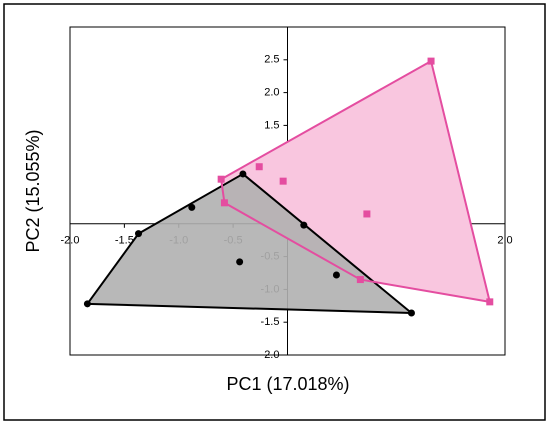  What do you see at coordinates (271, 60) in the screenshot?
I see `y-tick-label: 2.5` at bounding box center [271, 60].